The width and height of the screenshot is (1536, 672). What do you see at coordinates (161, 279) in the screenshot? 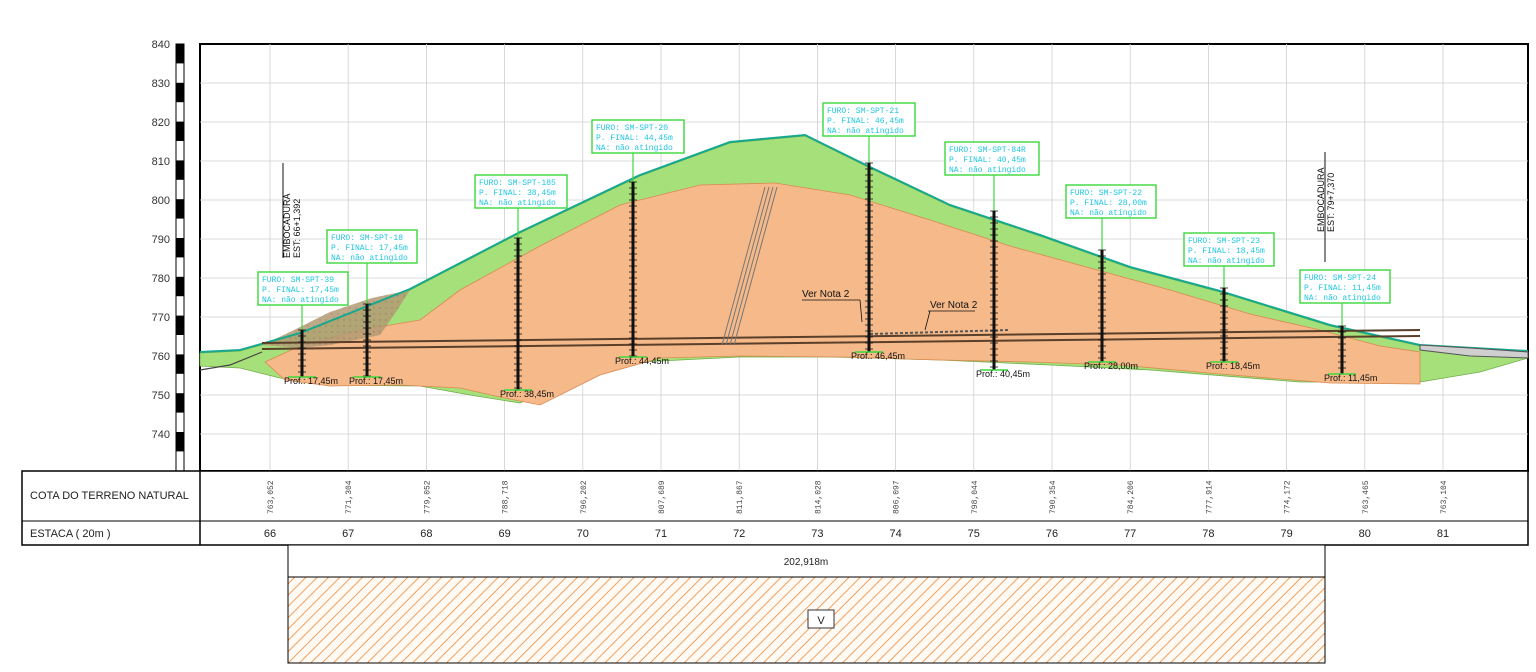
I see `y-tick-label: 780` at bounding box center [161, 279].